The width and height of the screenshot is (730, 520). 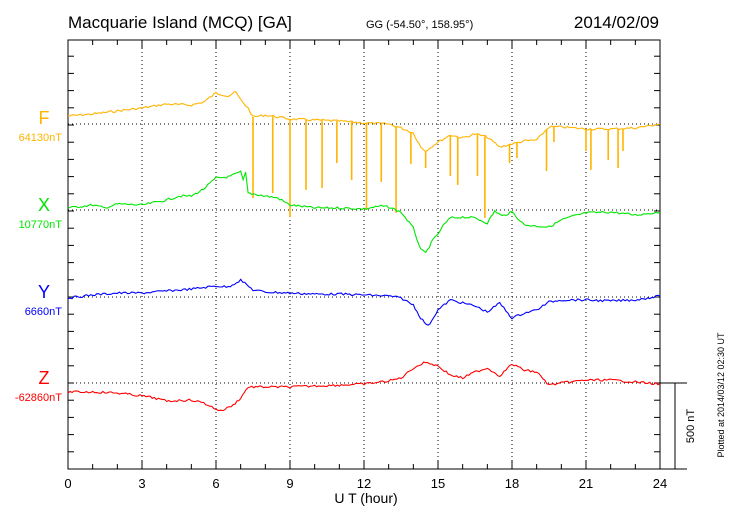 I want to click on x-tick-label: 0, so click(x=67, y=483).